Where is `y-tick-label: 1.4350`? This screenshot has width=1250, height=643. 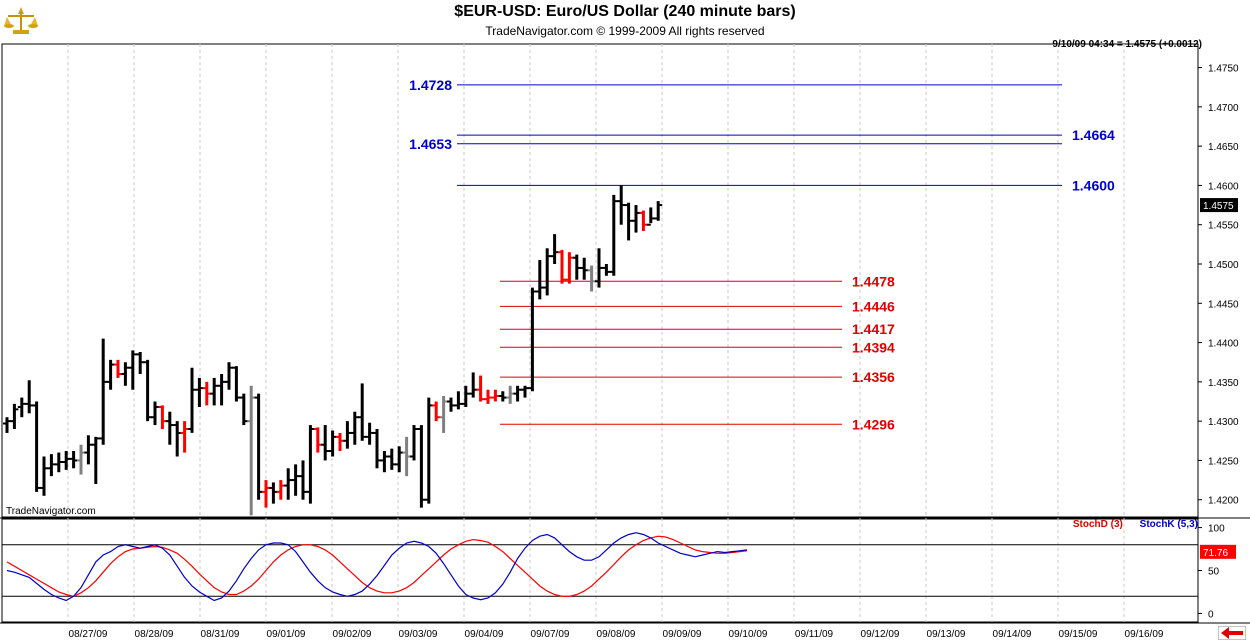 y-tick-label: 1.4350 is located at coordinates (1223, 383).